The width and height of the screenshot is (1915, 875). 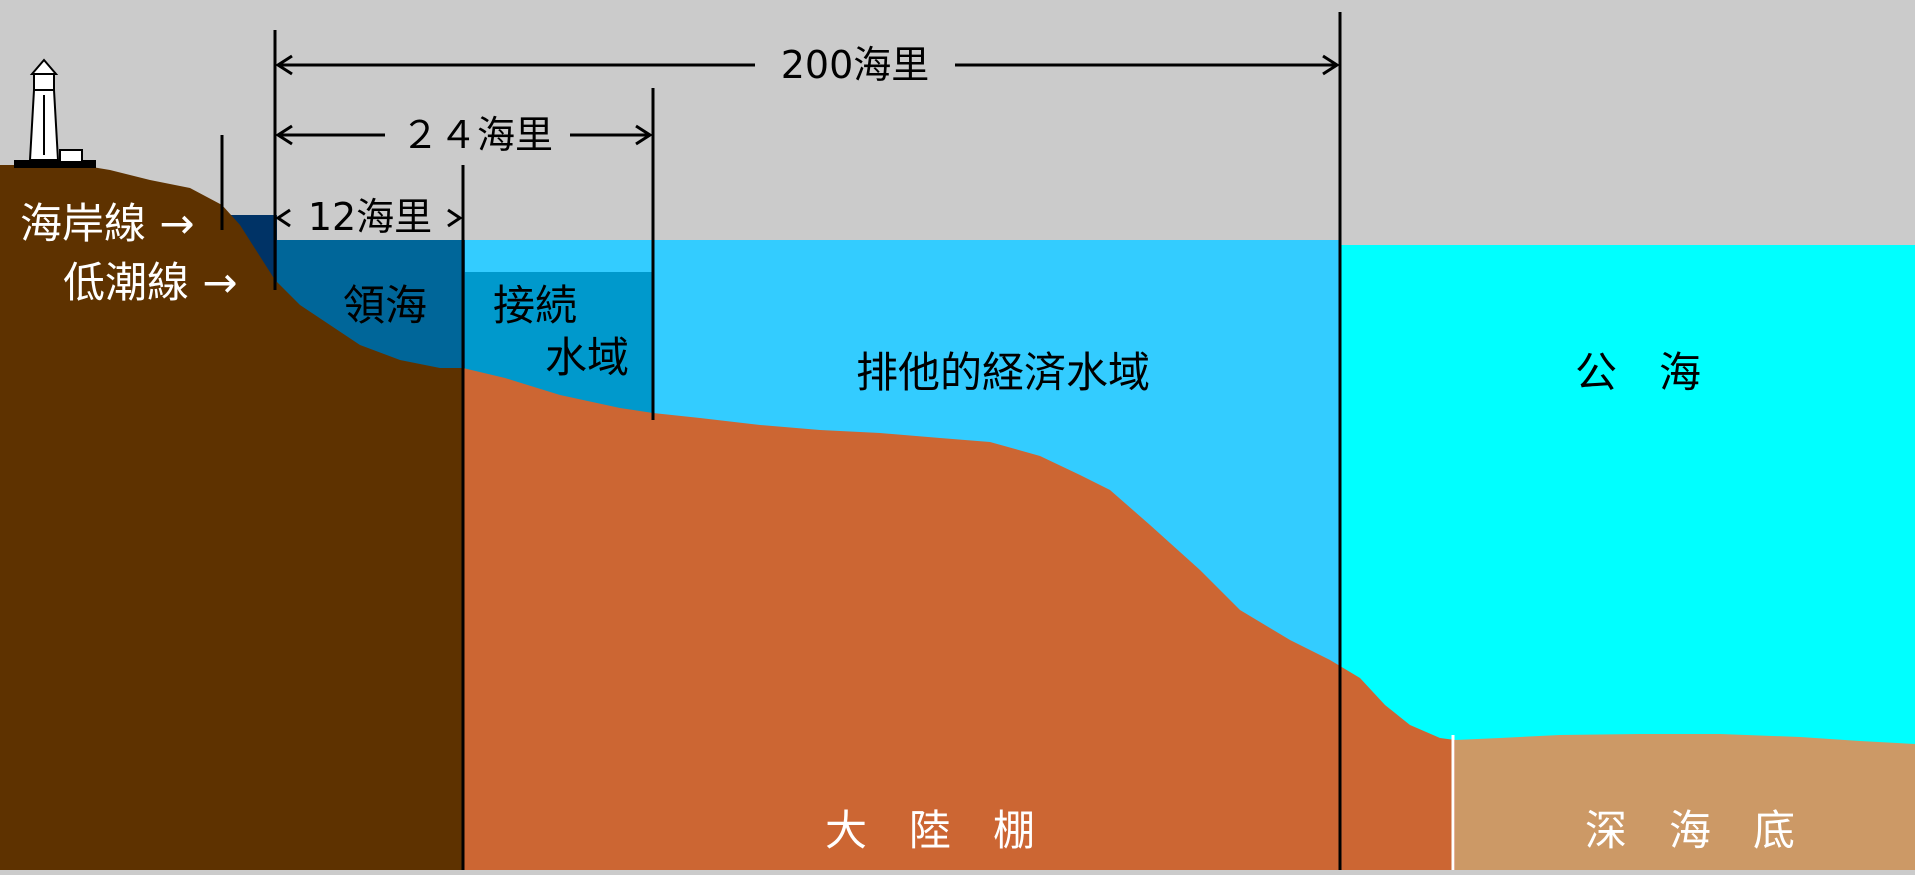 What do you see at coordinates (587, 357) in the screenshot?
I see `contiguous-zone-label-2: 水域` at bounding box center [587, 357].